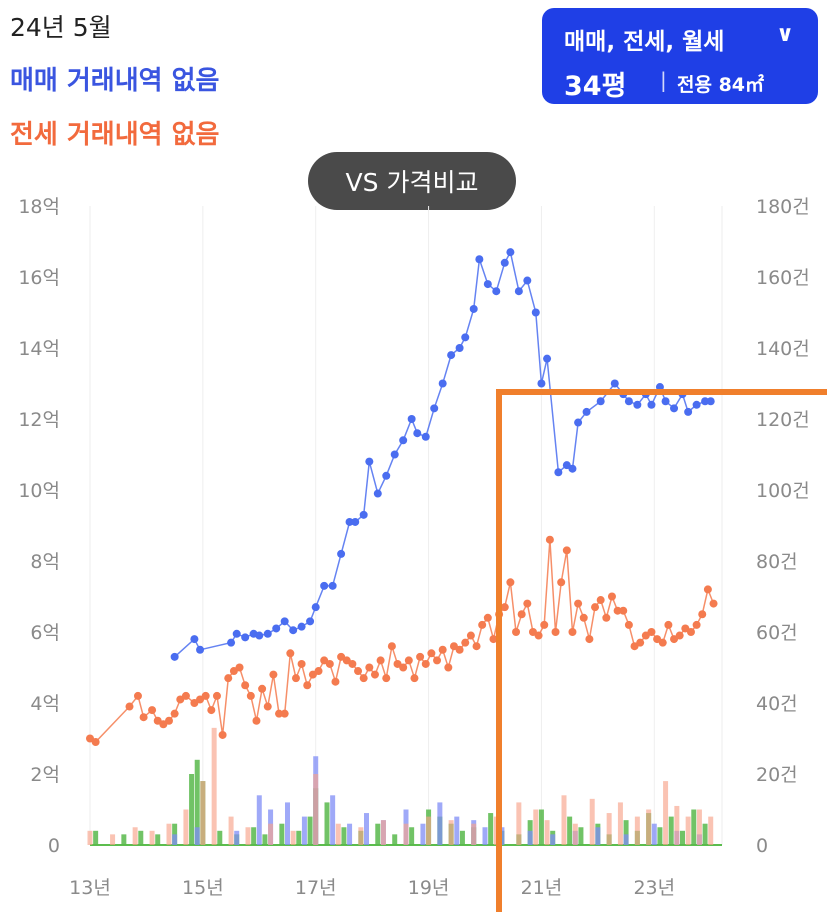 The height and width of the screenshot is (919, 827). Describe the element at coordinates (115, 135) in the screenshot. I see `rent-status-text: 전세 거래내역 없음` at that location.